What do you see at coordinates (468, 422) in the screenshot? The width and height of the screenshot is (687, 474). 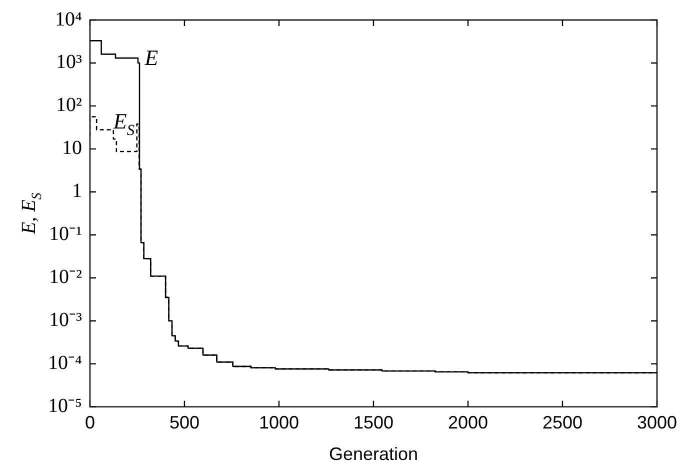 I see `x-tick-label: 2000` at bounding box center [468, 422].